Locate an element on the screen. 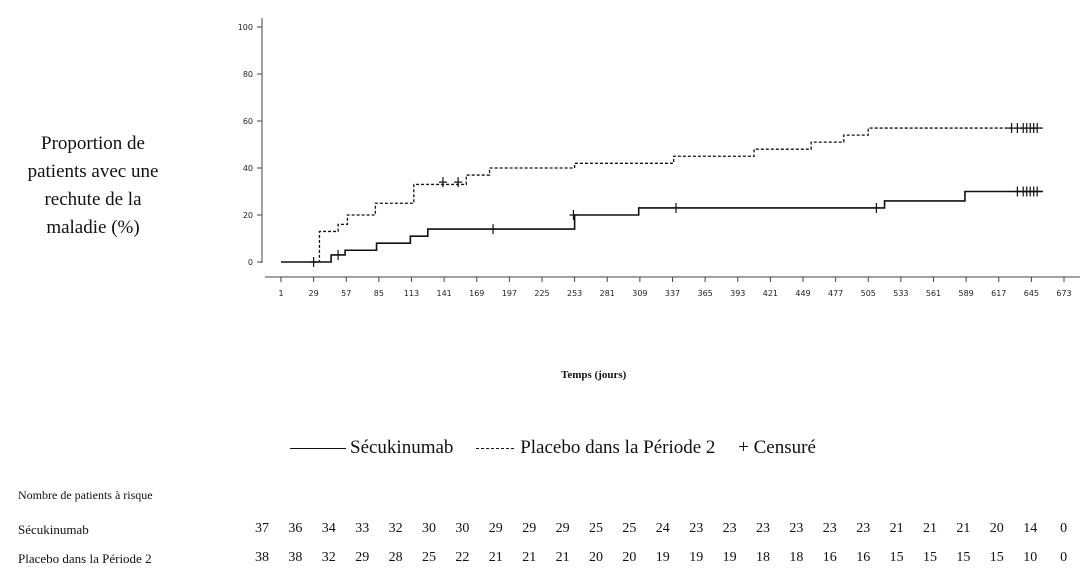  legend-label-censored: + Censuré is located at coordinates (777, 447).